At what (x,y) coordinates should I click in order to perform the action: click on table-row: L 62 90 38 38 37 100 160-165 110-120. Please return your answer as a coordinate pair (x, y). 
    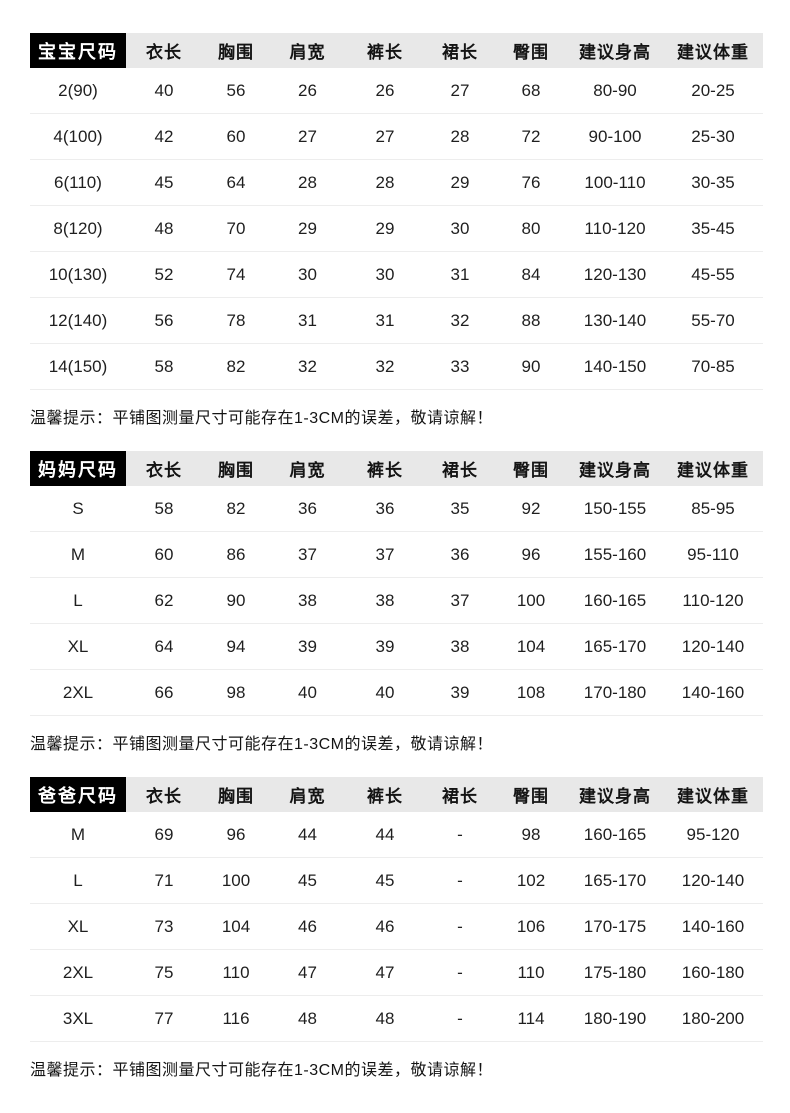
    Looking at the image, I should click on (396, 600).